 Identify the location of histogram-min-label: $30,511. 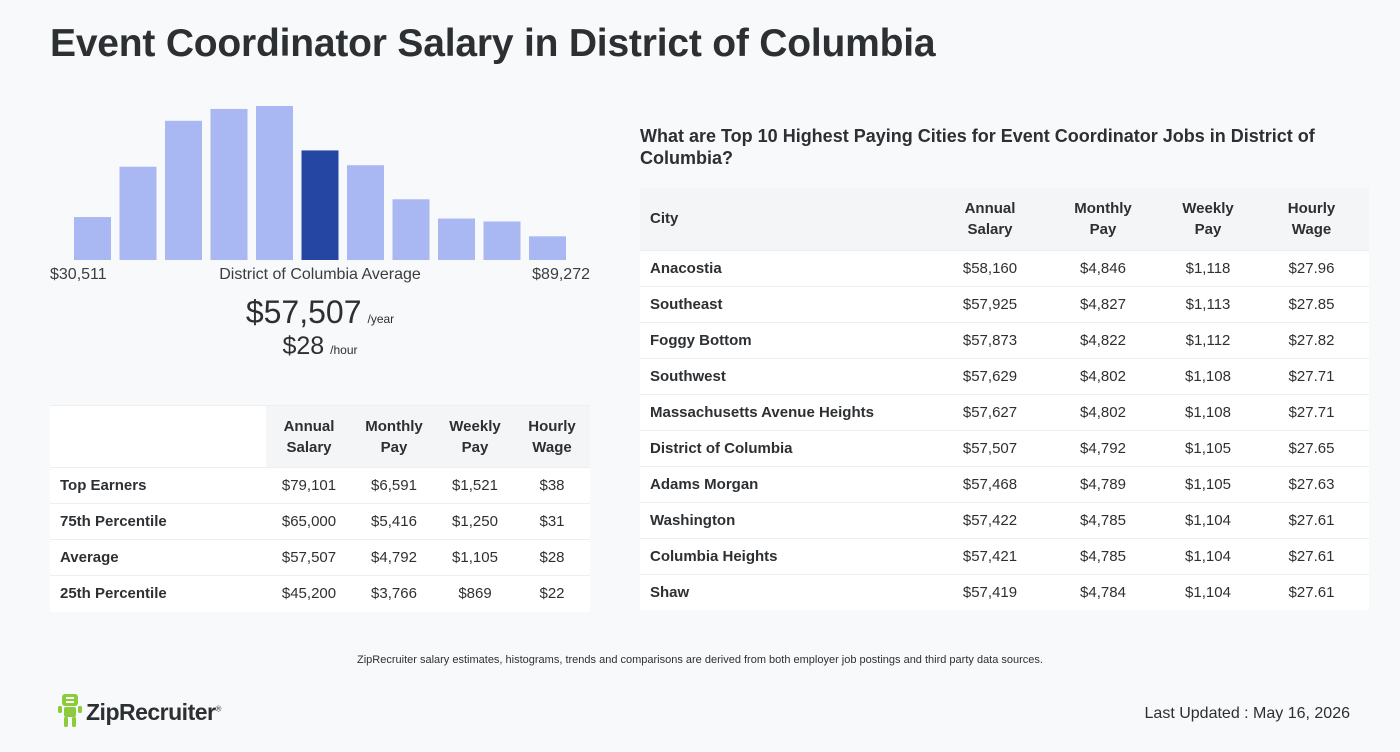
(78, 274).